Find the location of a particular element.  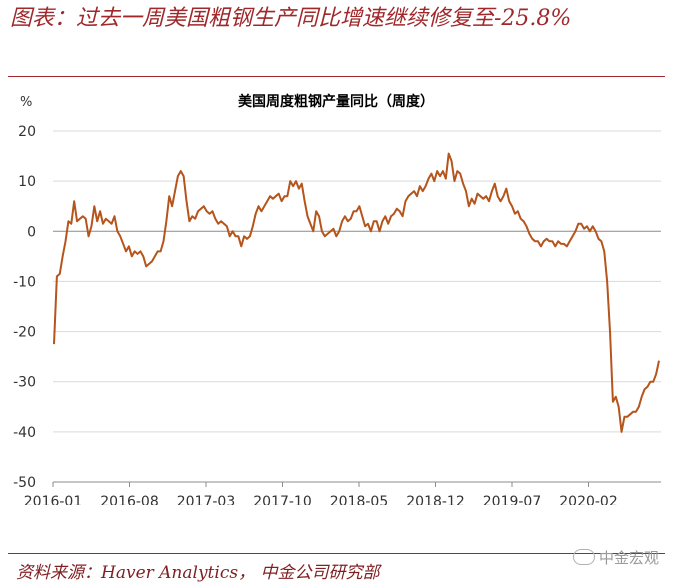

x-tick-label: 2019-07 is located at coordinates (512, 499).